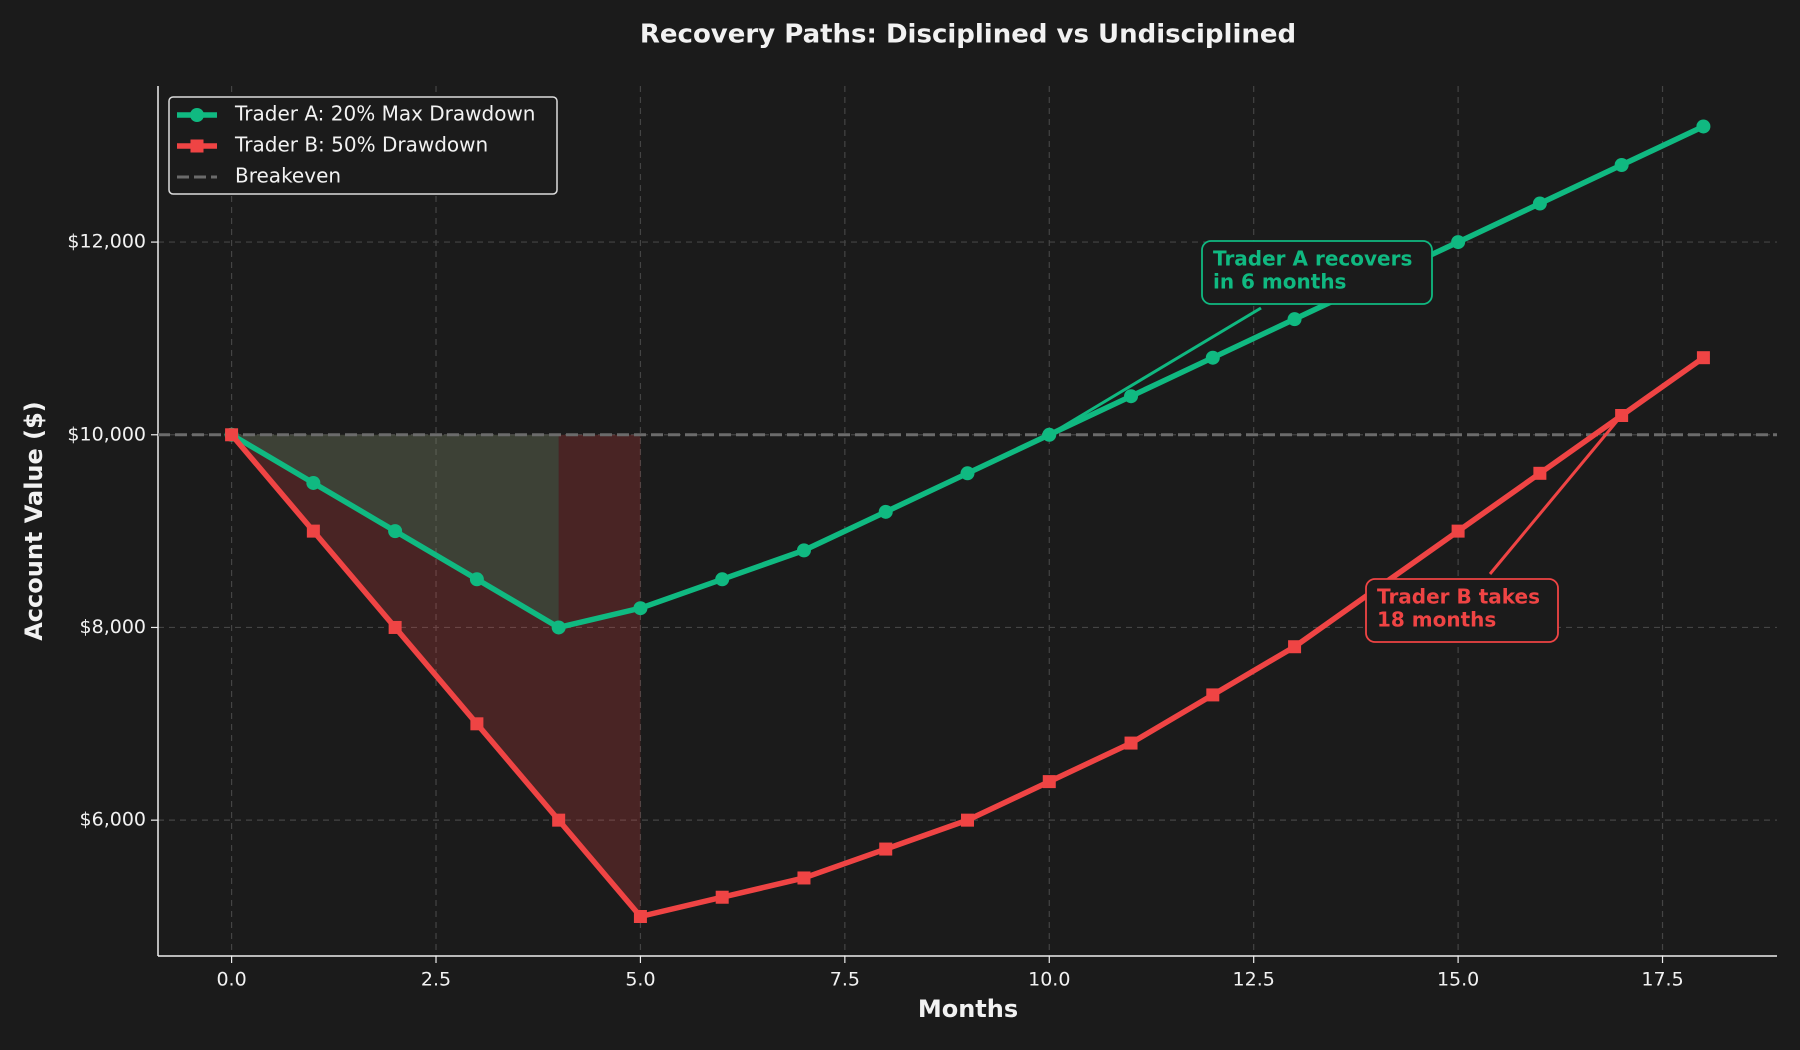  I want to click on legend-label: Breakeven, so click(288, 176).